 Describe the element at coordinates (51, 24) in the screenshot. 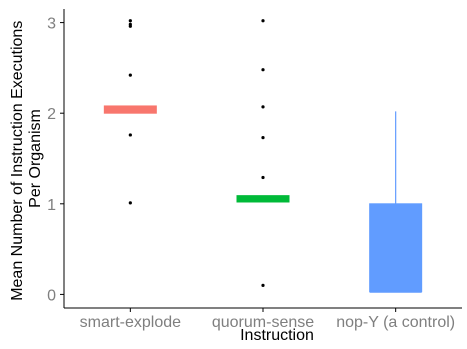

I see `y-tick-label: 3` at that location.